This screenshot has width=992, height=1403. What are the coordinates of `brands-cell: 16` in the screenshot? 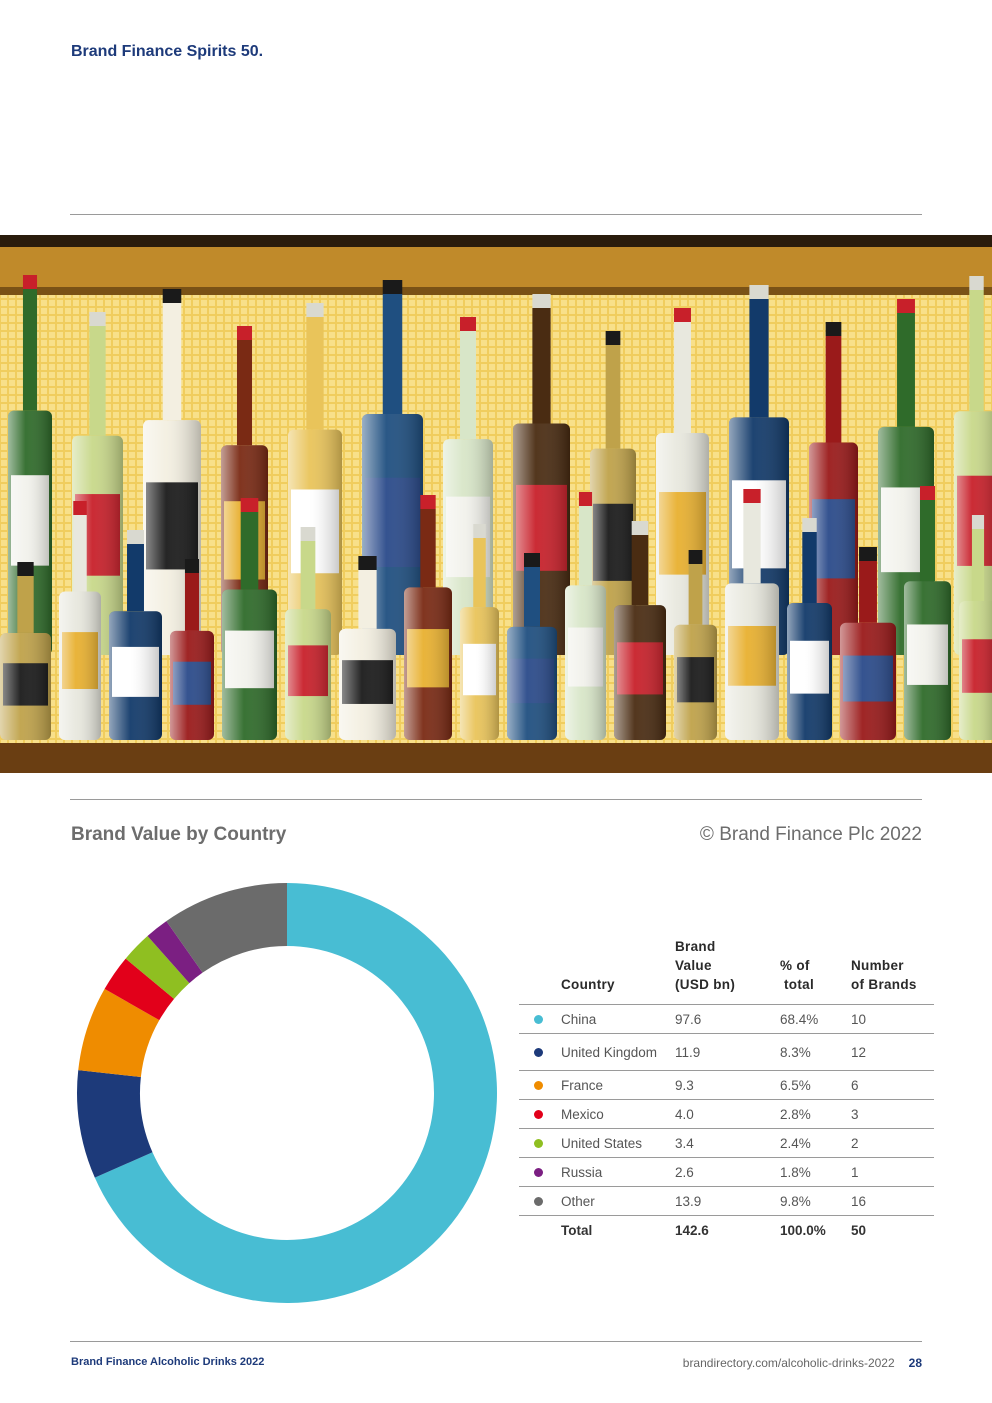 It's located at (890, 1201).